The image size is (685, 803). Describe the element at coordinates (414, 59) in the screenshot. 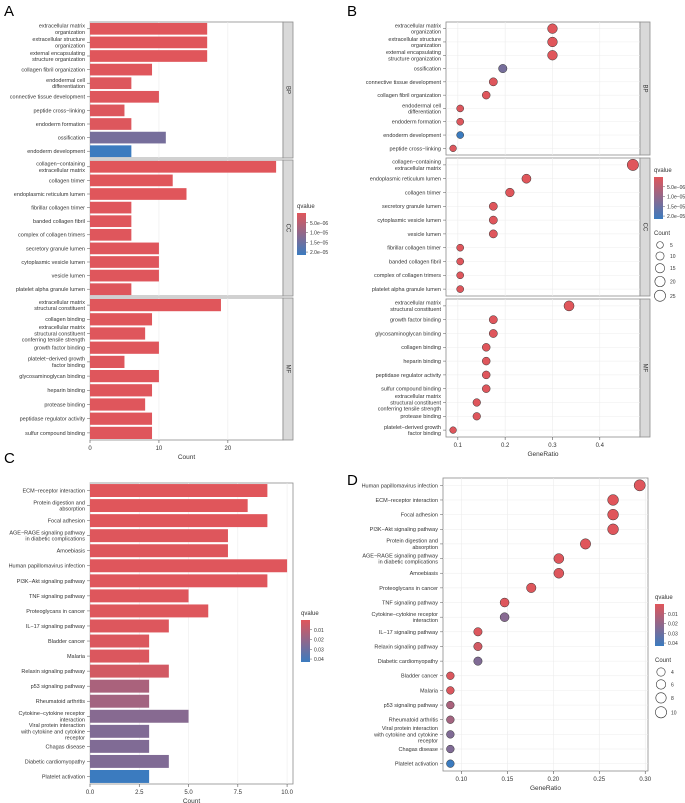

I see `b-category-label-line: structure organization` at that location.